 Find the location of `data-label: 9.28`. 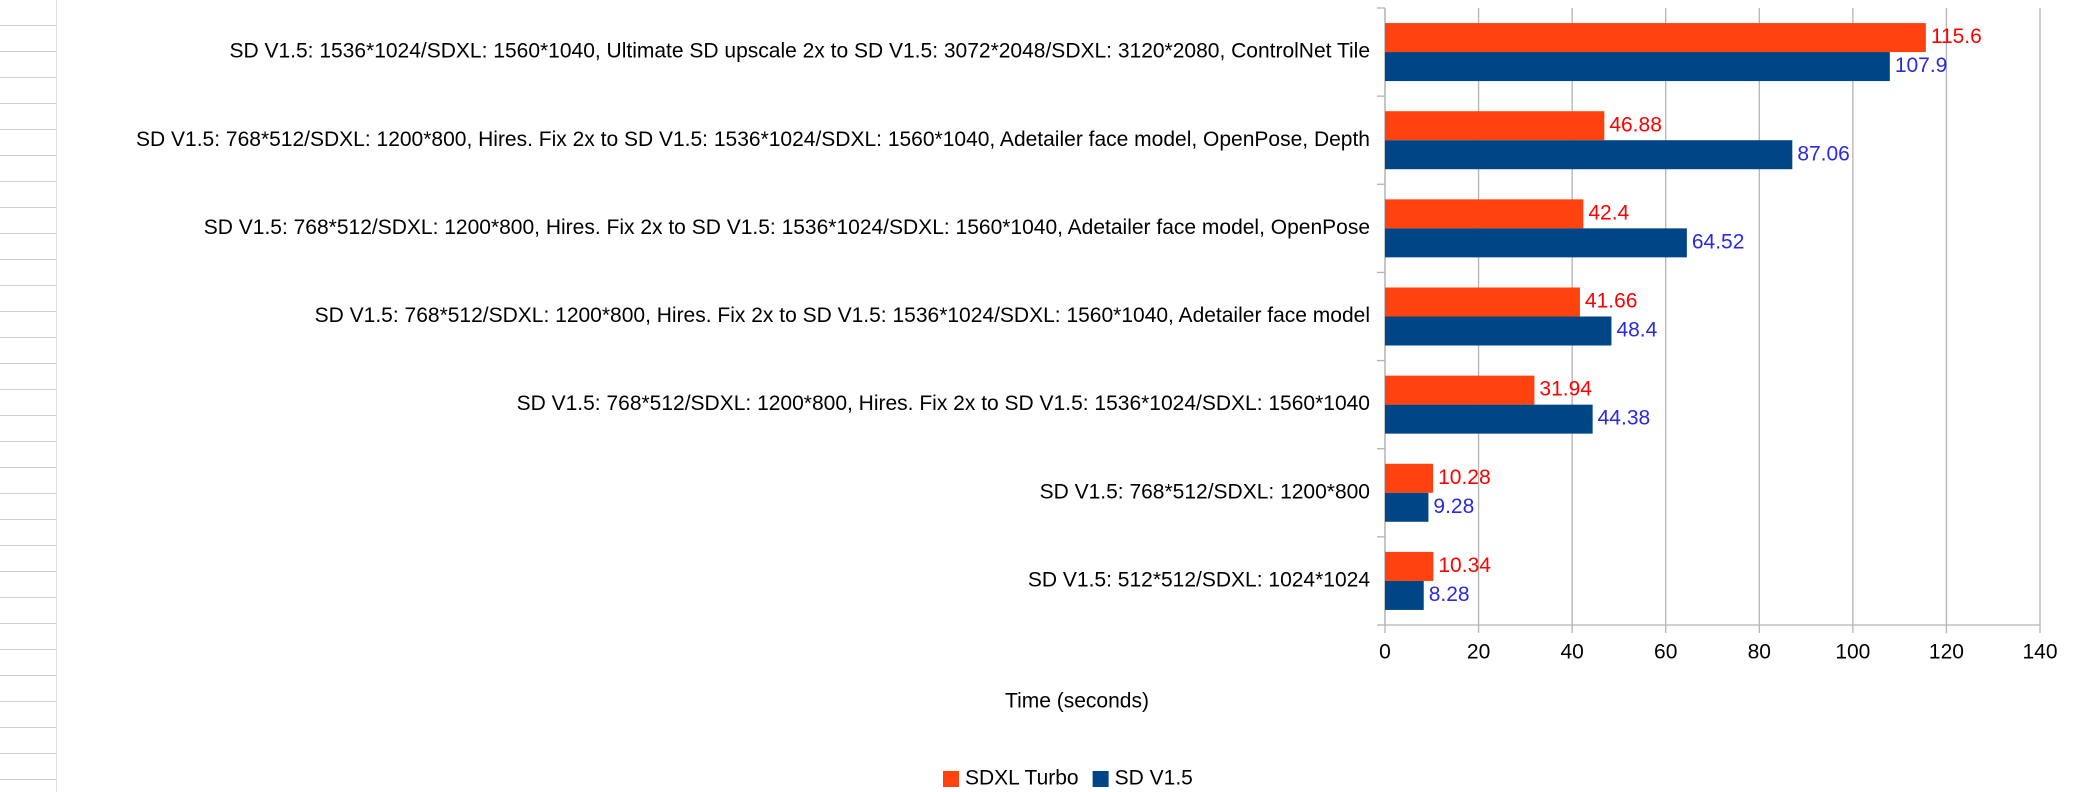

data-label: 9.28 is located at coordinates (1453, 506).